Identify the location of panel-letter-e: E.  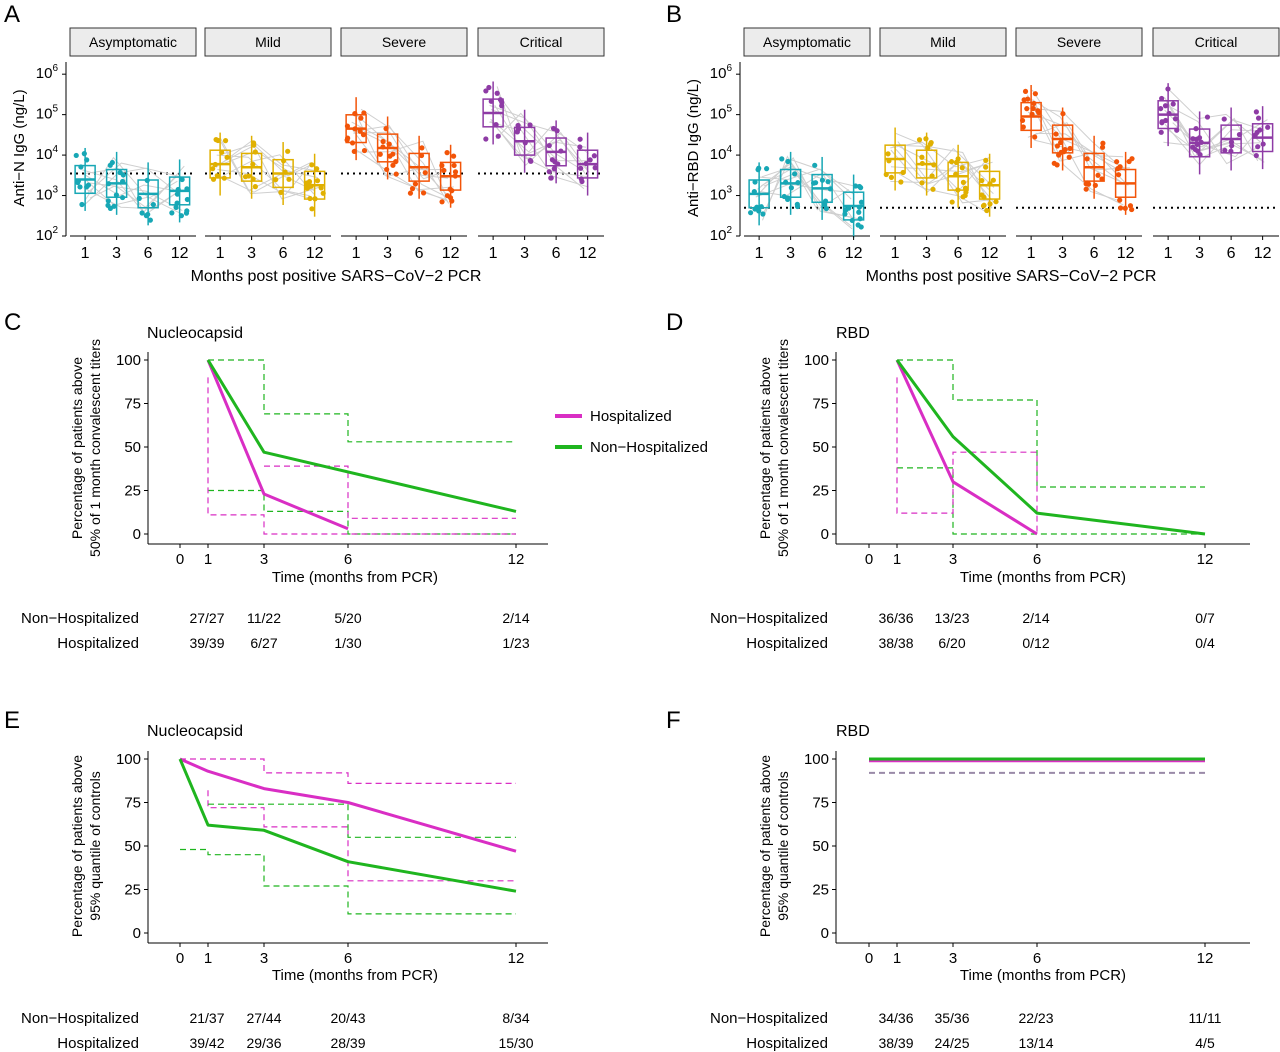
(12, 720).